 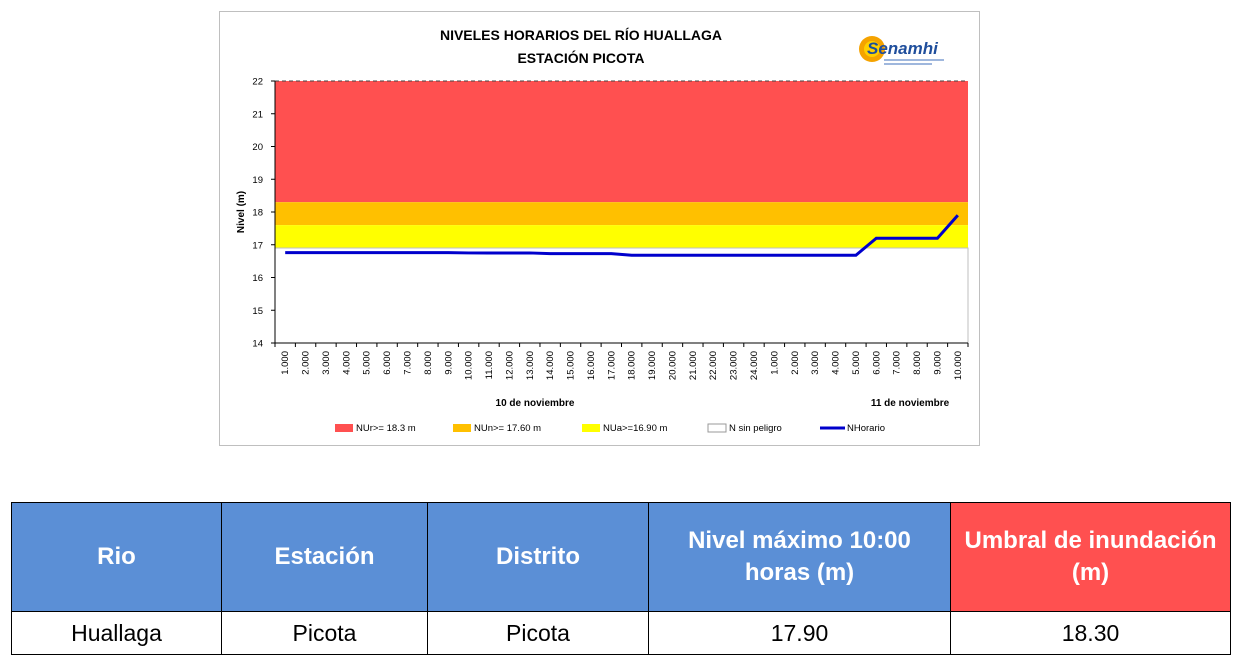 I want to click on day-label: 10 de noviembre, so click(x=535, y=403).